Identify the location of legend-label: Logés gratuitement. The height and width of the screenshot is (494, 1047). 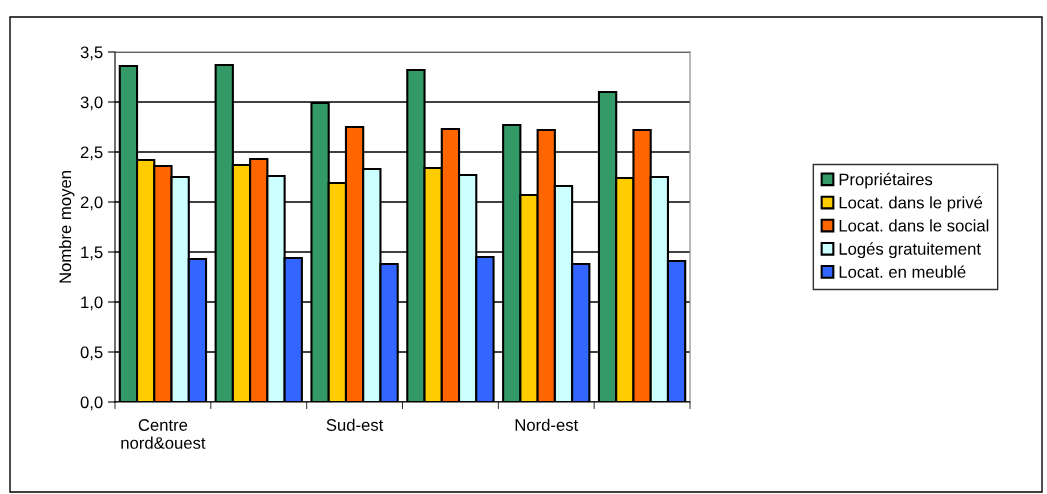
(910, 250).